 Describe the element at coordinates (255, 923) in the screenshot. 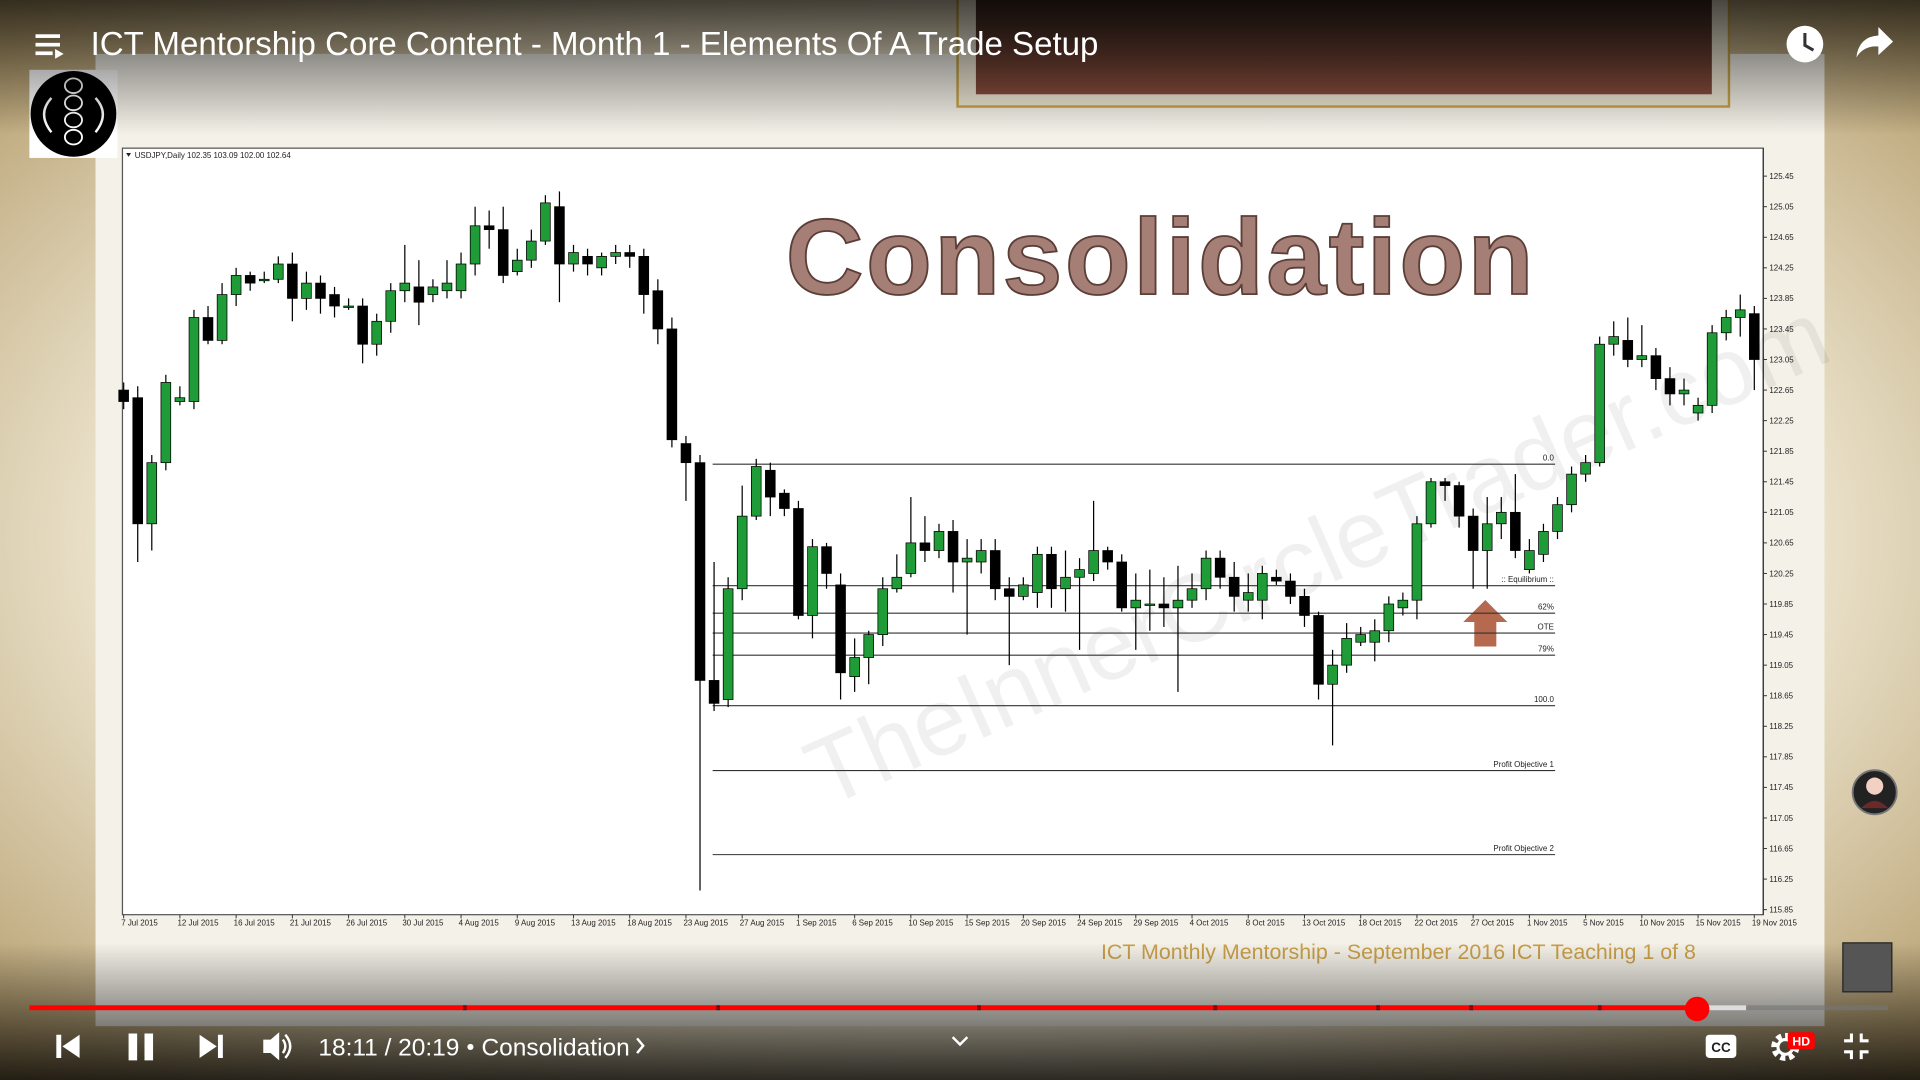

I see `x-tick-label: 16 Jul 2015` at that location.